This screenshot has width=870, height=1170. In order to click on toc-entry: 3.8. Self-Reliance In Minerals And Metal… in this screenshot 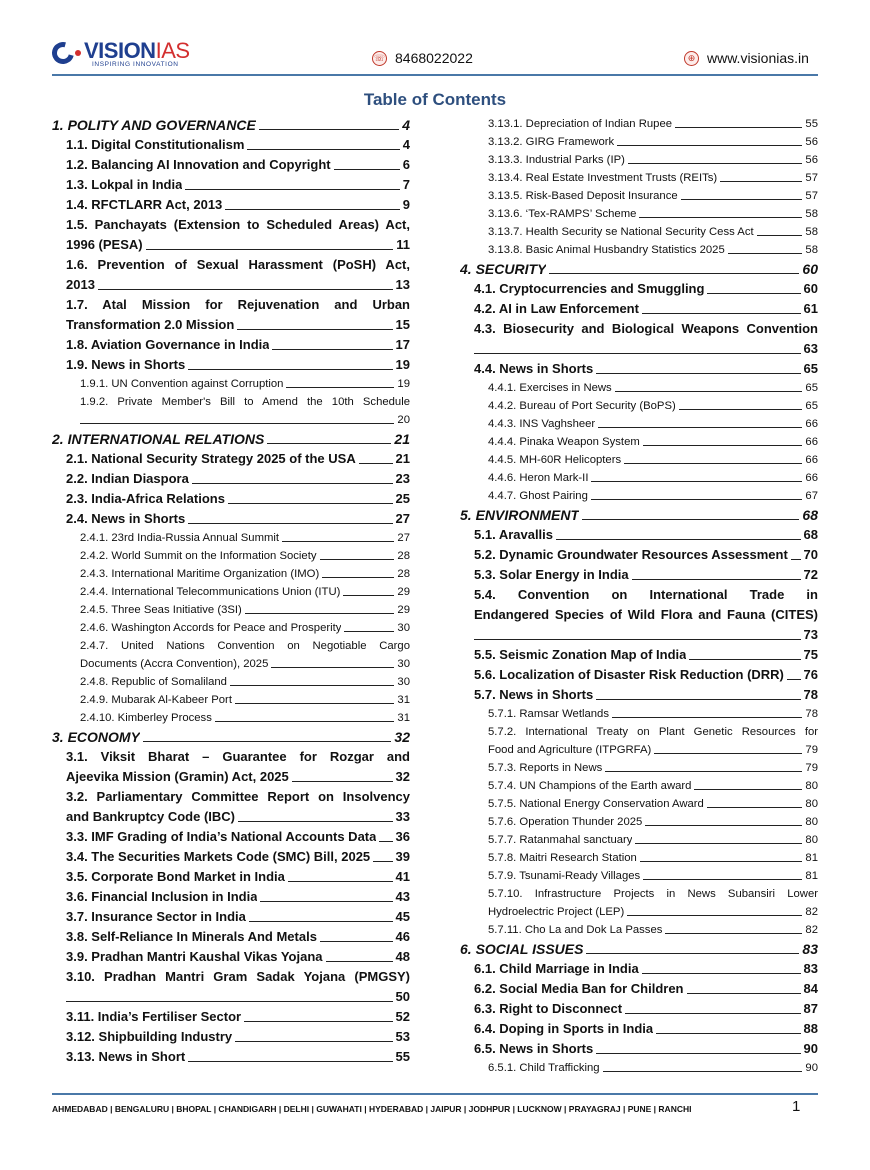, I will do `click(231, 937)`.